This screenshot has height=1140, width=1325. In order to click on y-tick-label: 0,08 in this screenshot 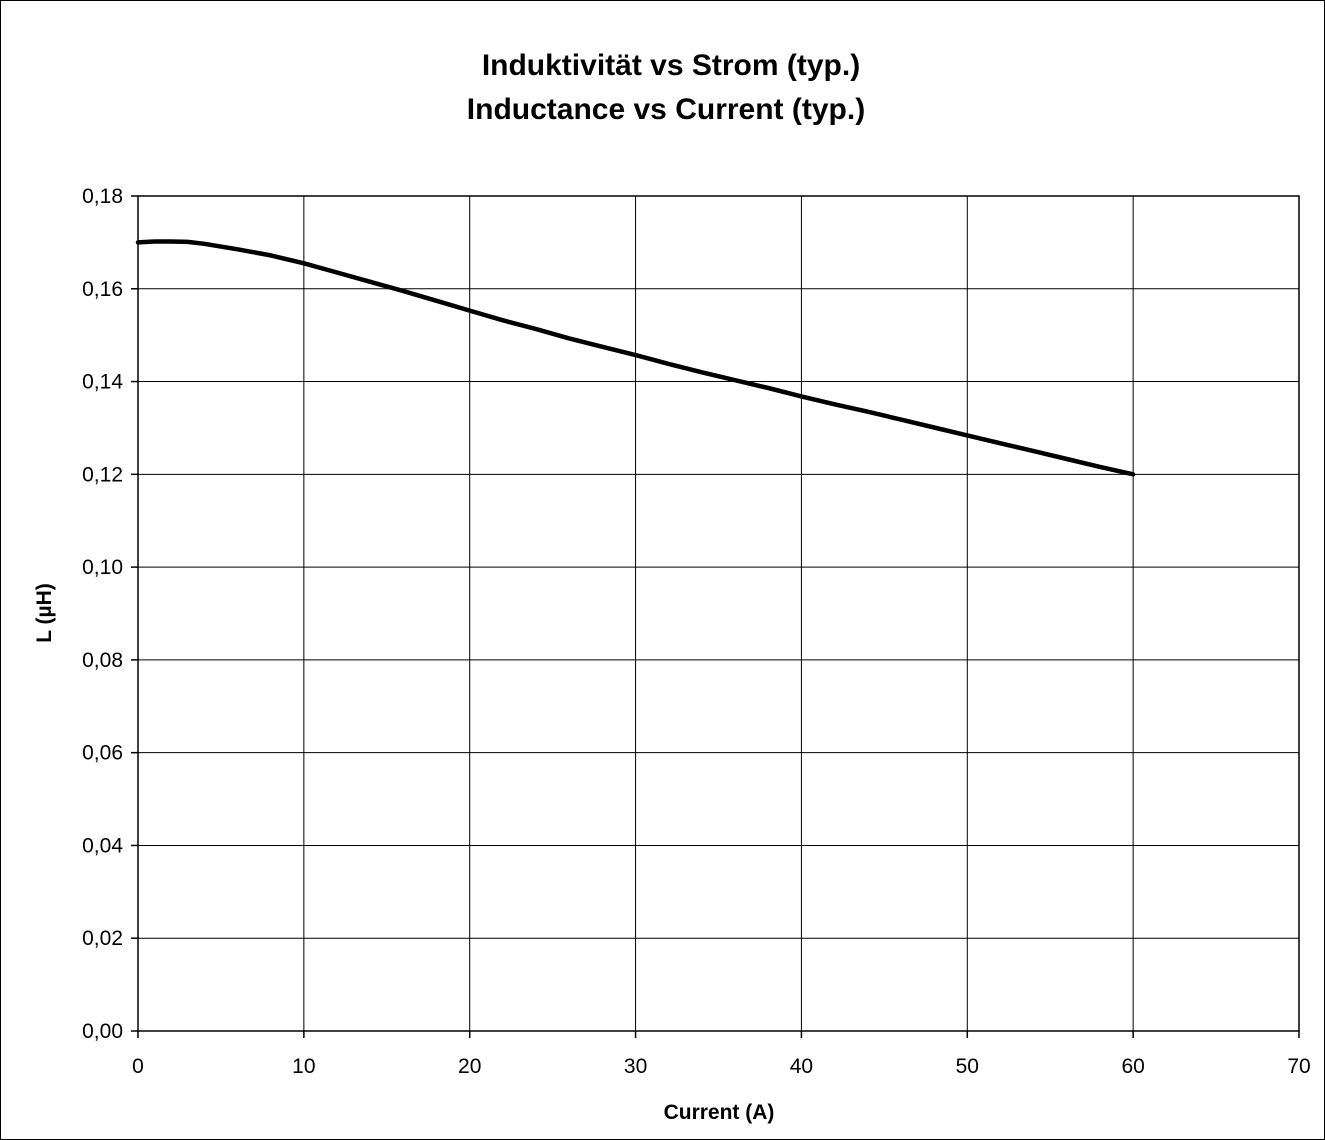, I will do `click(102, 660)`.